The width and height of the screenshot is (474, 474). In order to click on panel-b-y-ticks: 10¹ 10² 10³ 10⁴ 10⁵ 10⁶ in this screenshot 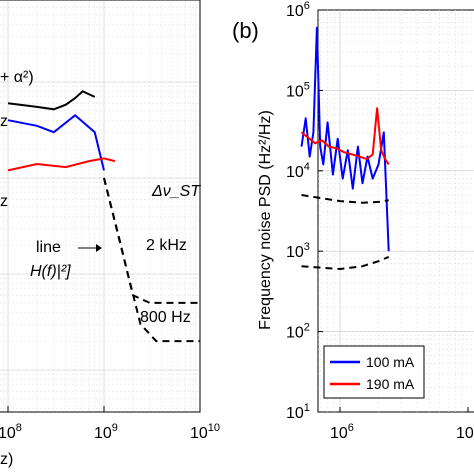, I will do `click(304, 211)`.